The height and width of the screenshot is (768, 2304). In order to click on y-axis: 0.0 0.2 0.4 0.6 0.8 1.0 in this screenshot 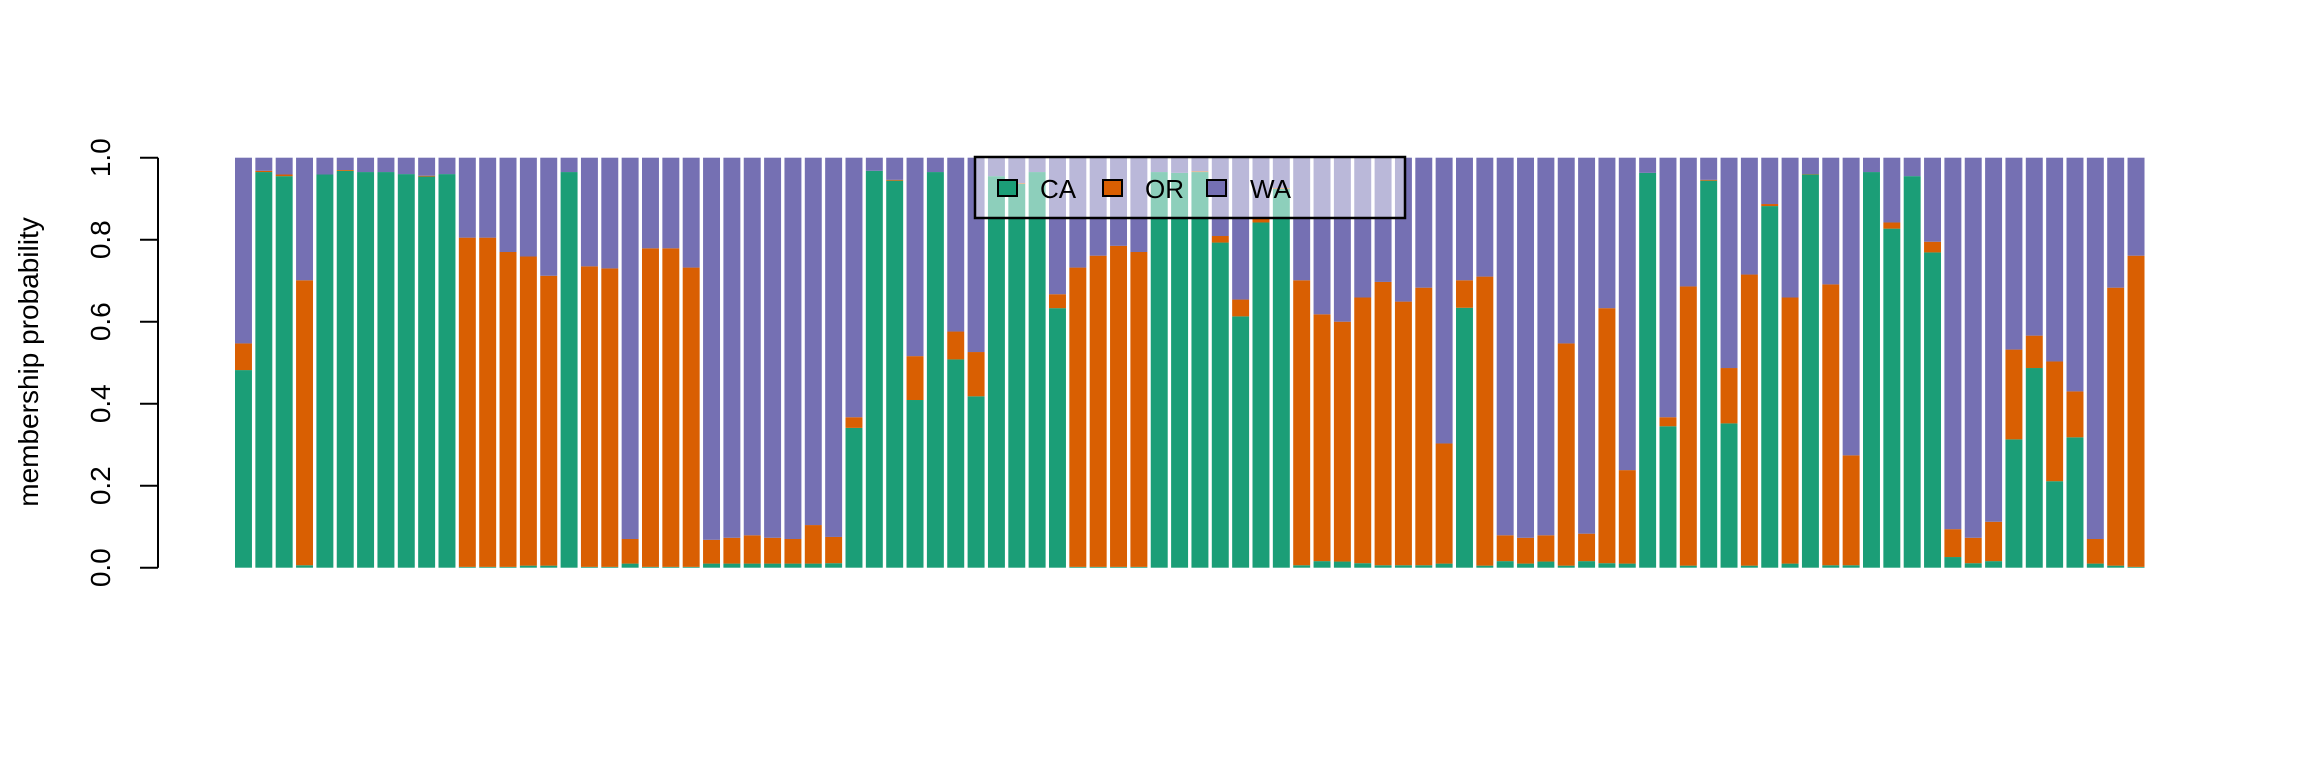, I will do `click(122, 362)`.